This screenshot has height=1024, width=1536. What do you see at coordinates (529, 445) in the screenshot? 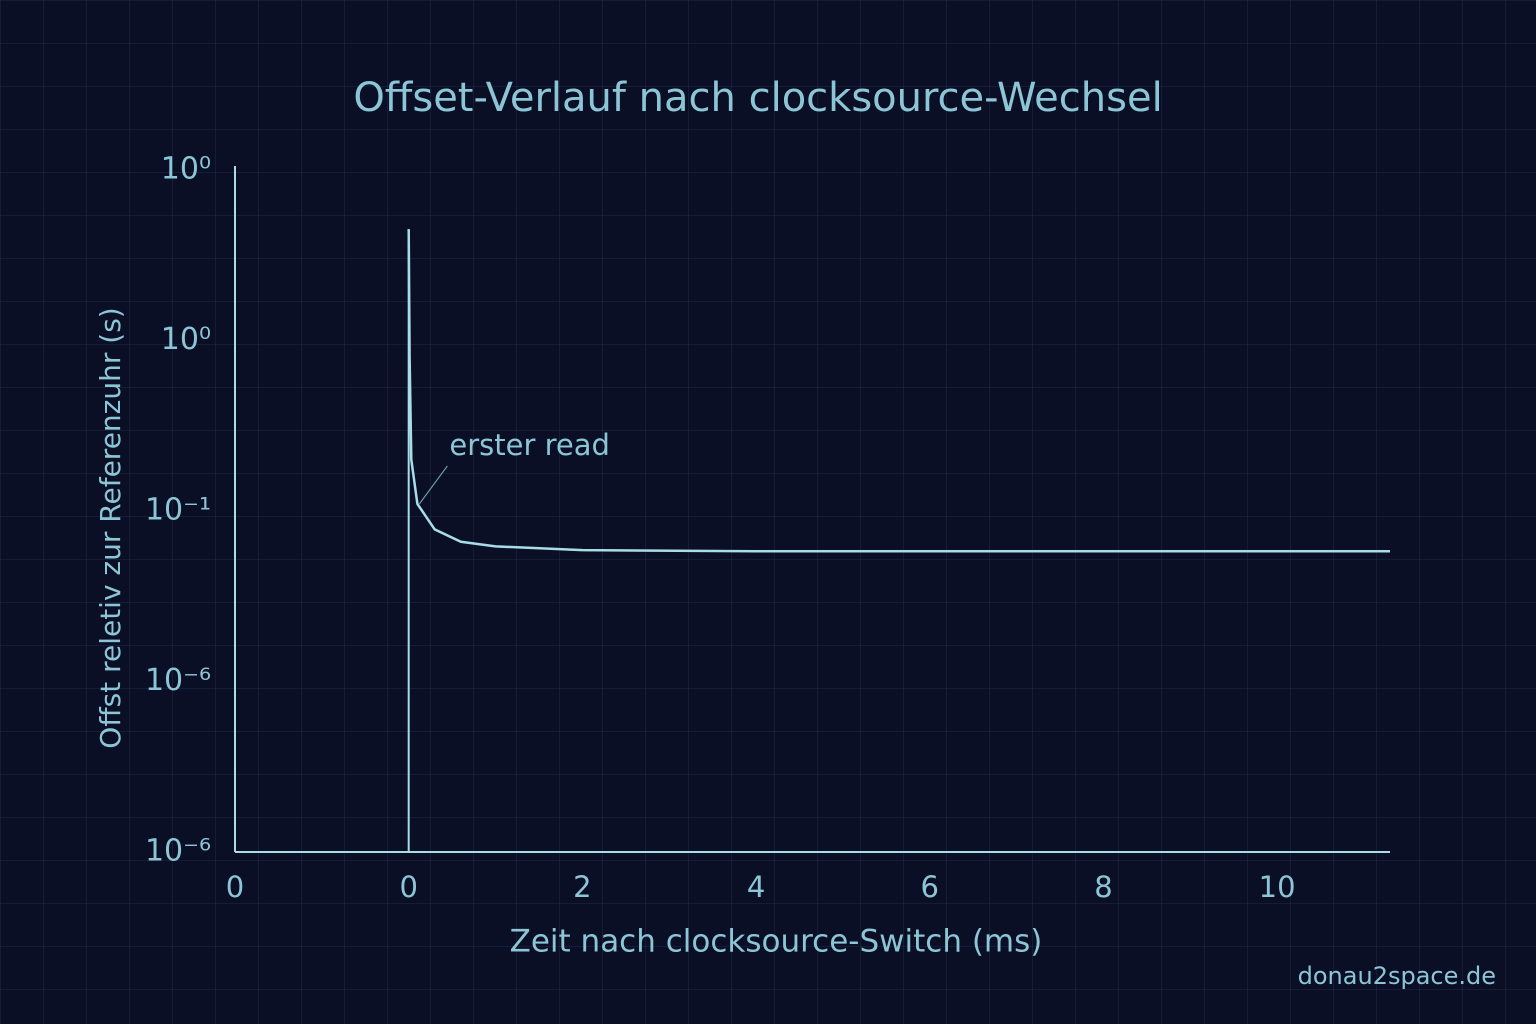
I see `annotation: erster read` at bounding box center [529, 445].